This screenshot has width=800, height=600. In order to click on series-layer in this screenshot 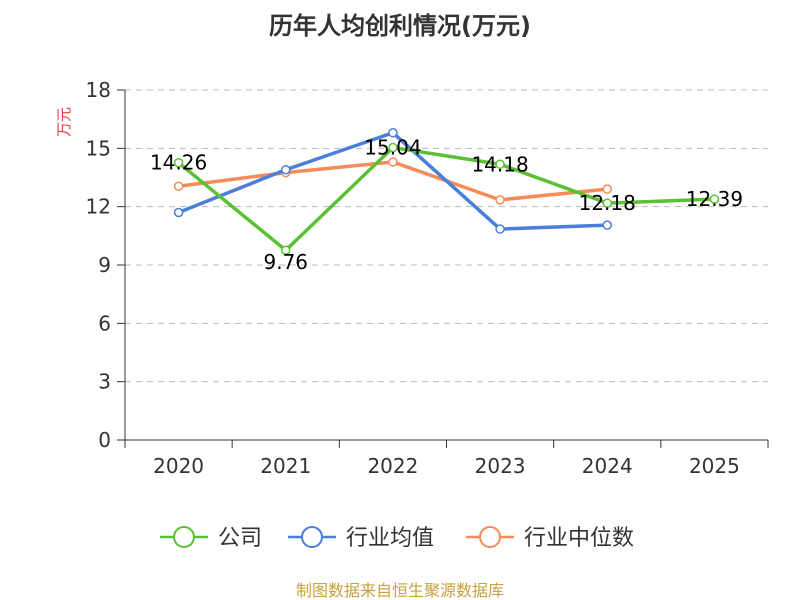, I will do `click(446, 191)`.